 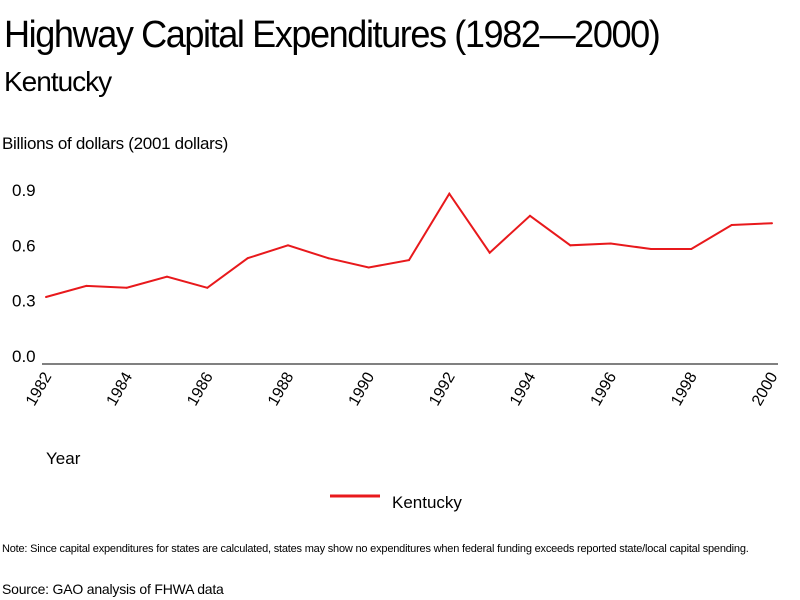 What do you see at coordinates (402, 388) in the screenshot?
I see `x-tick-labels: 1982 1984 1986 1988 1990 1992 1994 1996 1998 2000` at bounding box center [402, 388].